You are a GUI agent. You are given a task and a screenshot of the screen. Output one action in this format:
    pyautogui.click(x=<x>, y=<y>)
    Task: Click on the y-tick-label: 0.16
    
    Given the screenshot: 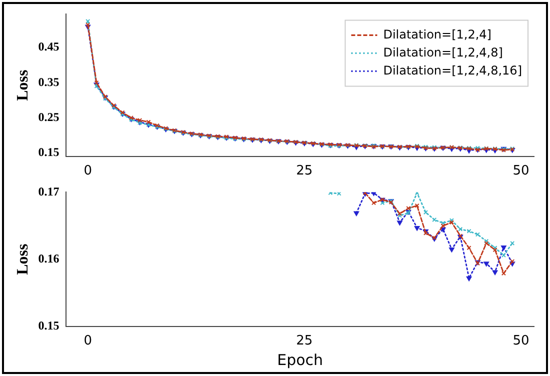 What is the action you would take?
    pyautogui.click(x=49, y=258)
    